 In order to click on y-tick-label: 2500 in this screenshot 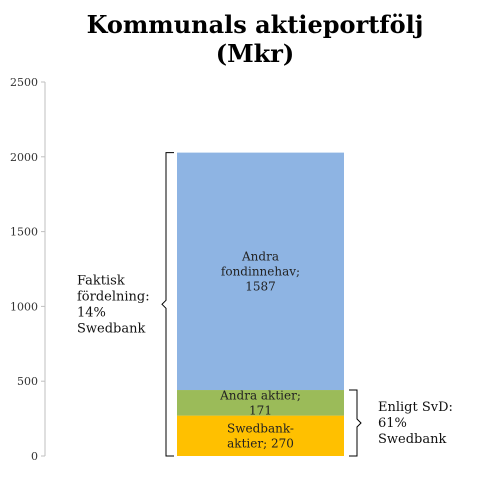, I will do `click(24, 82)`.